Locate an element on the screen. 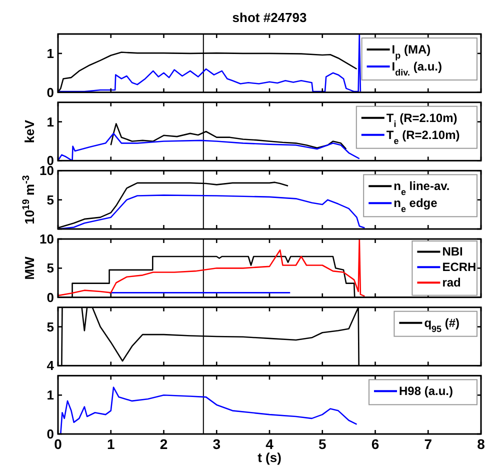  legend-label: I$_{div.}$ (a.u.) is located at coordinates (417, 69).